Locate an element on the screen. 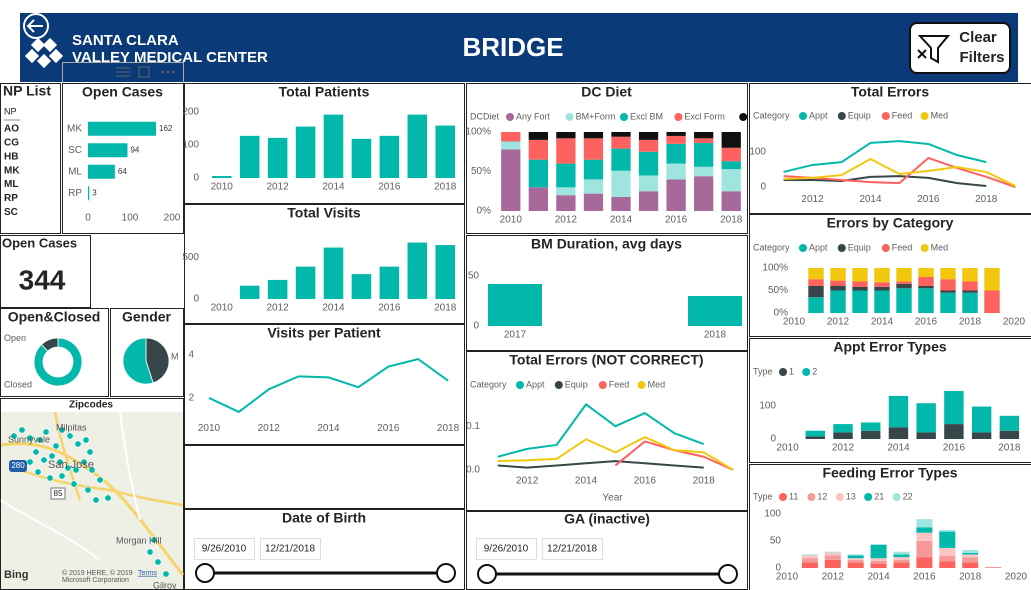 The image size is (1031, 590). y-tick-label: 100 is located at coordinates (190, 144).